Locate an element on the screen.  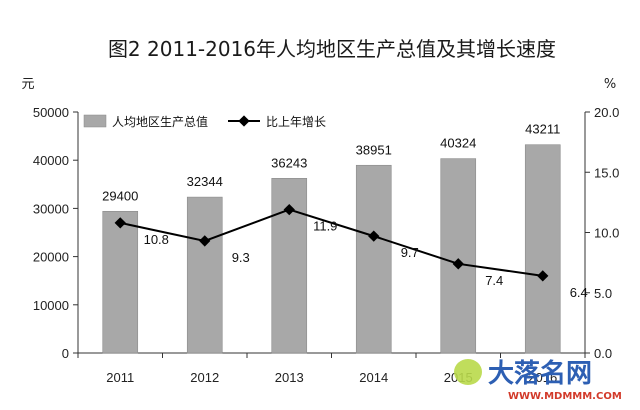
bar-data-label: 29400 is located at coordinates (120, 195).